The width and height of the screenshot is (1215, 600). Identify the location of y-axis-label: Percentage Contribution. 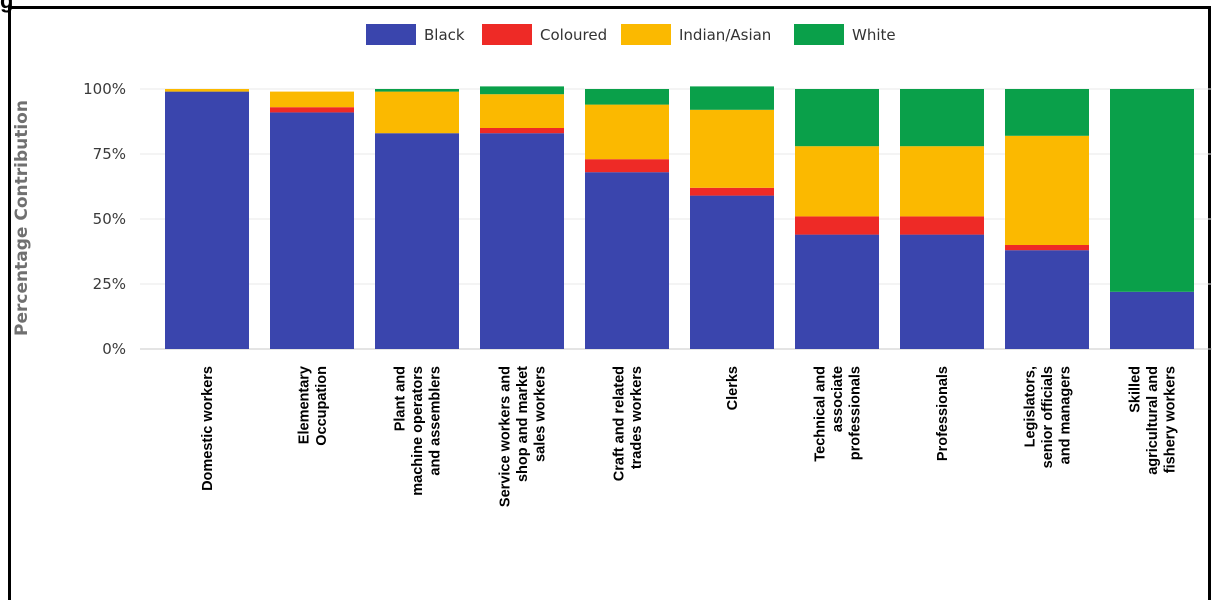
(22, 218).